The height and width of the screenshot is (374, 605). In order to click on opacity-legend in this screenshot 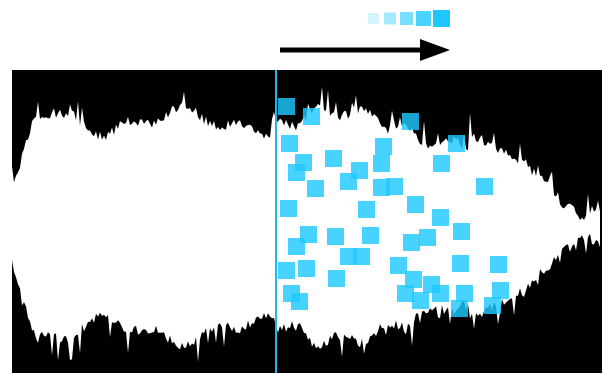, I will do `click(409, 18)`.